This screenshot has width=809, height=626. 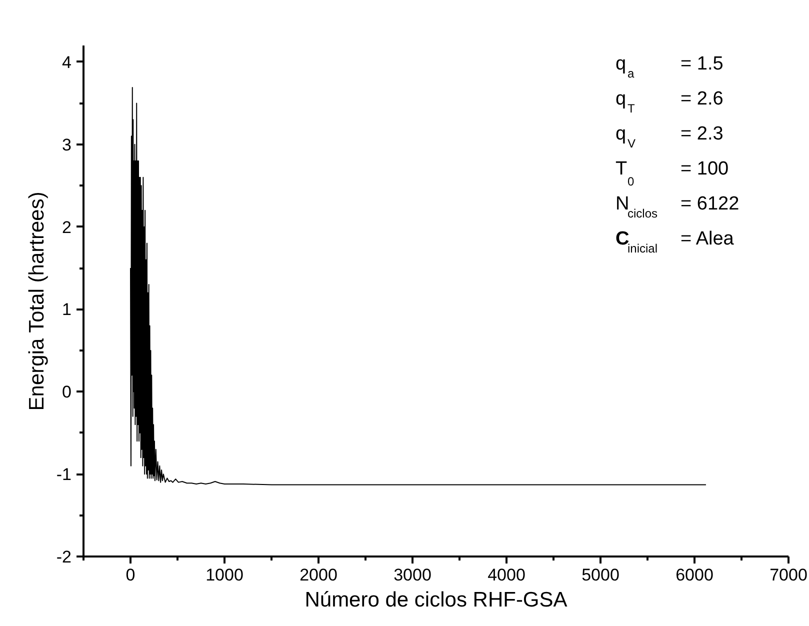 I want to click on x-tick-label: 6000, so click(x=695, y=575).